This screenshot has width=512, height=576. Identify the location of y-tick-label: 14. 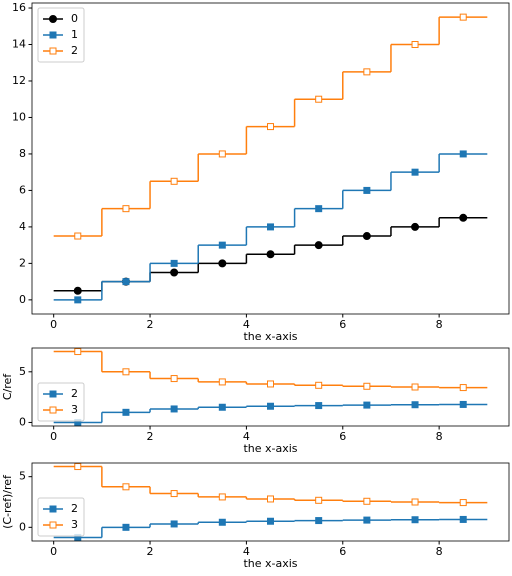
(19, 43).